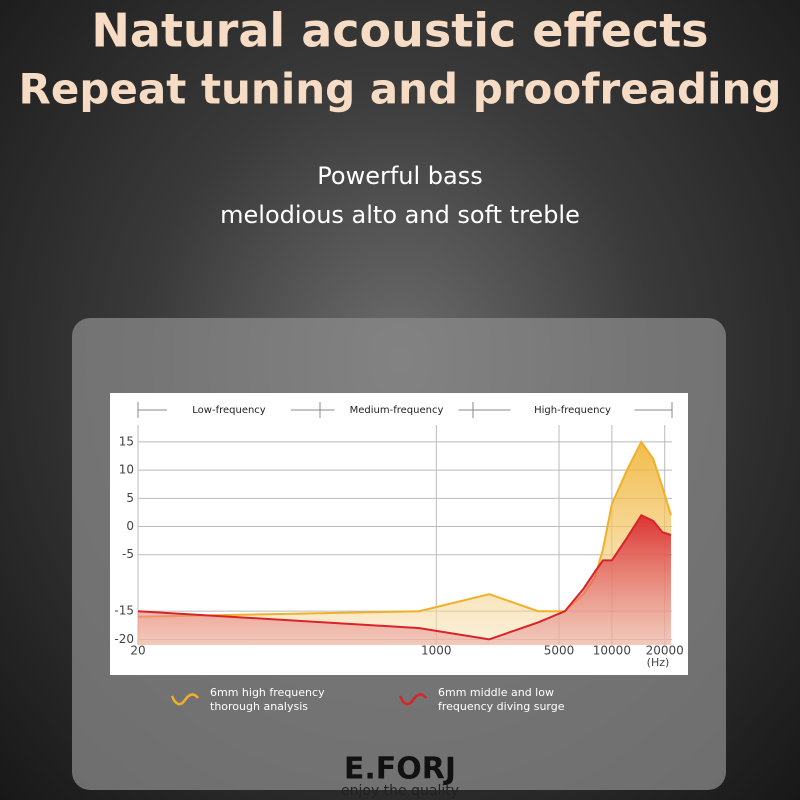 The width and height of the screenshot is (800, 800). I want to click on band-label: High-frequency, so click(572, 410).